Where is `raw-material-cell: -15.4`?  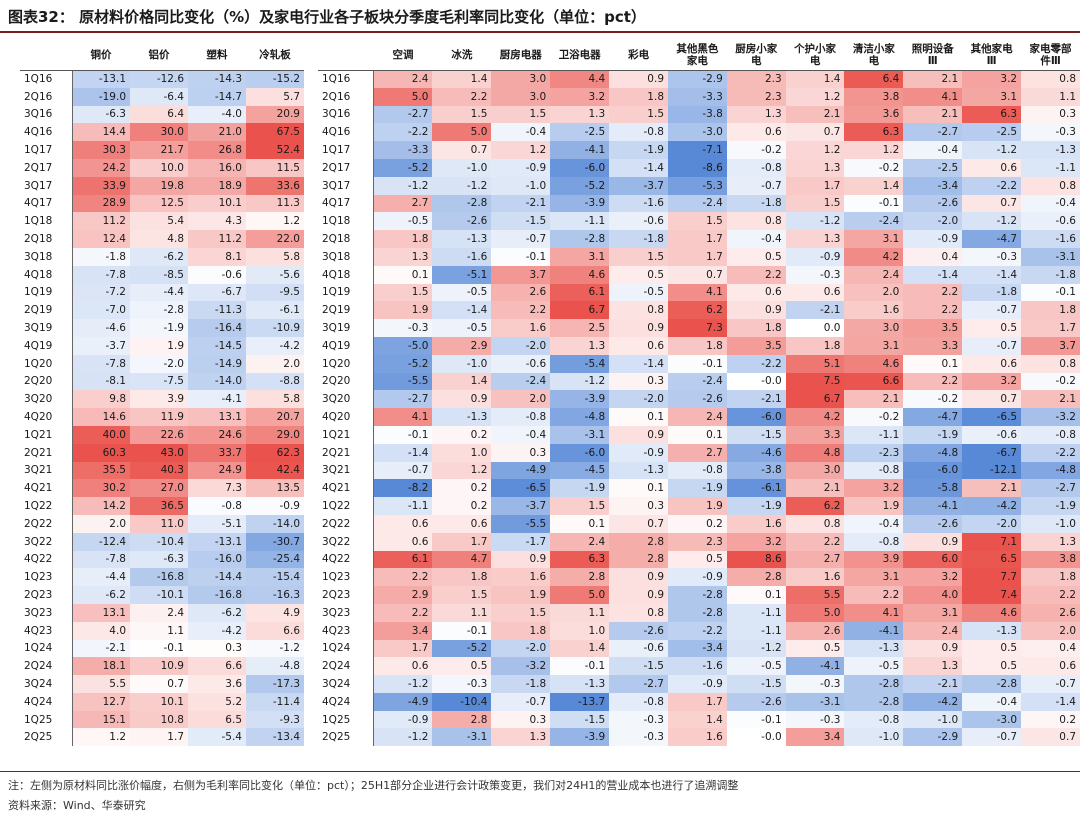
raw-material-cell: -15.4 is located at coordinates (275, 577).